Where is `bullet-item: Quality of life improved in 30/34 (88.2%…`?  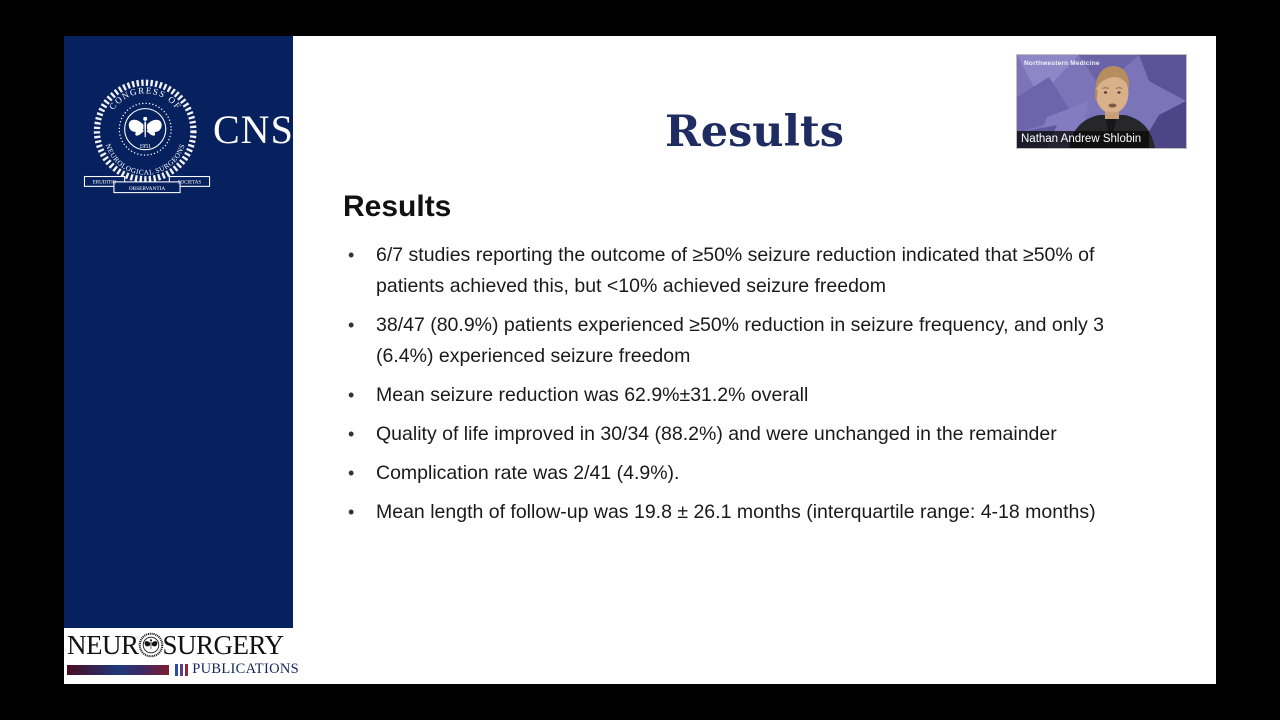 bullet-item: Quality of life improved in 30/34 (88.2%… is located at coordinates (754, 434).